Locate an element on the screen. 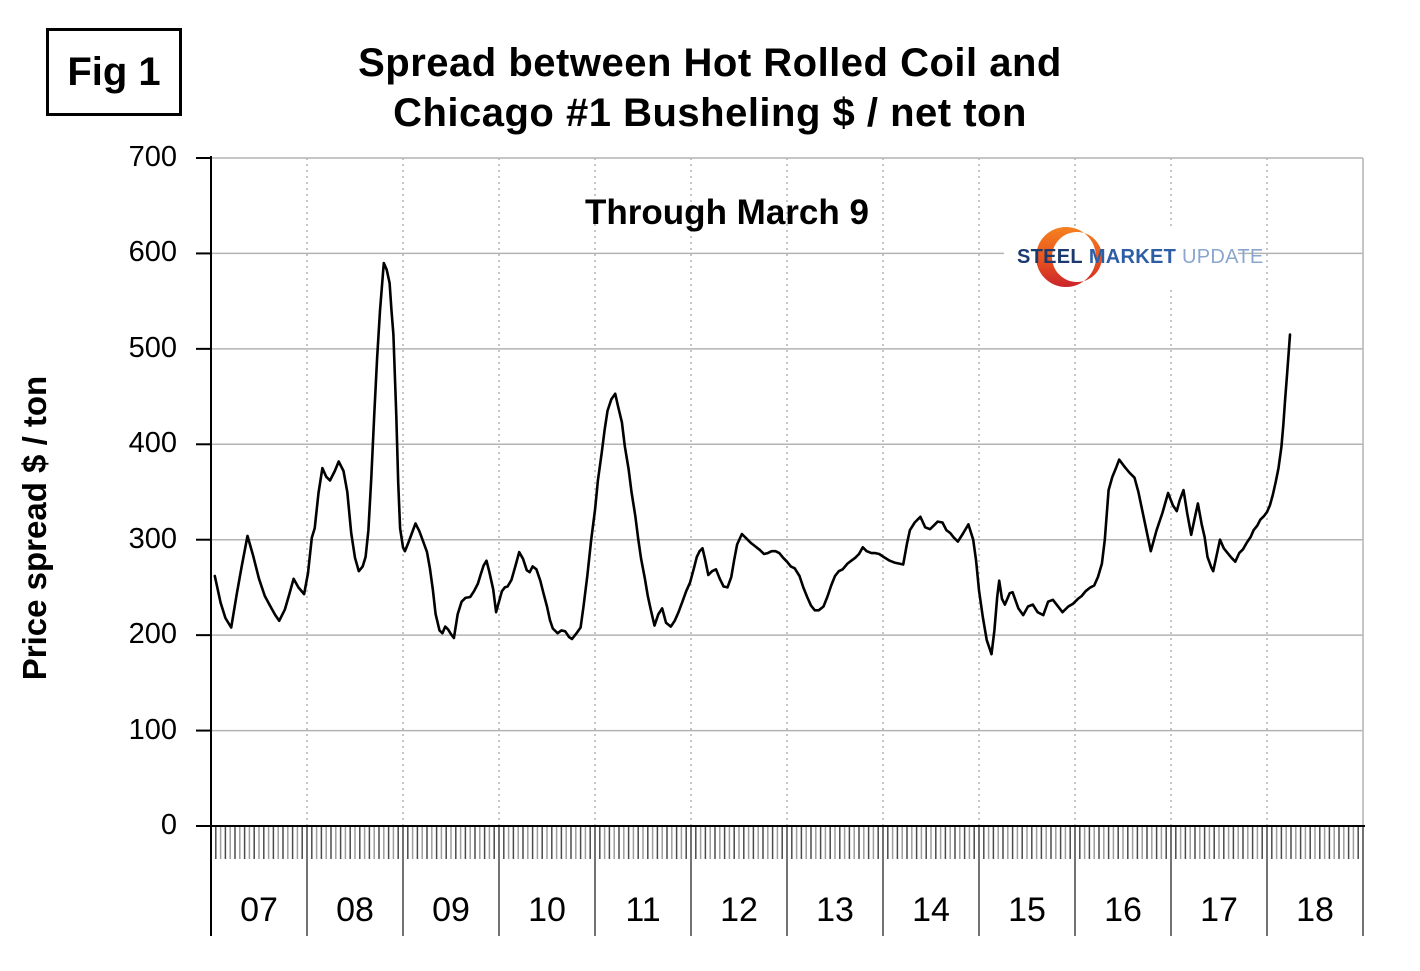 The width and height of the screenshot is (1420, 971). x-tick-label: 07 is located at coordinates (259, 910).